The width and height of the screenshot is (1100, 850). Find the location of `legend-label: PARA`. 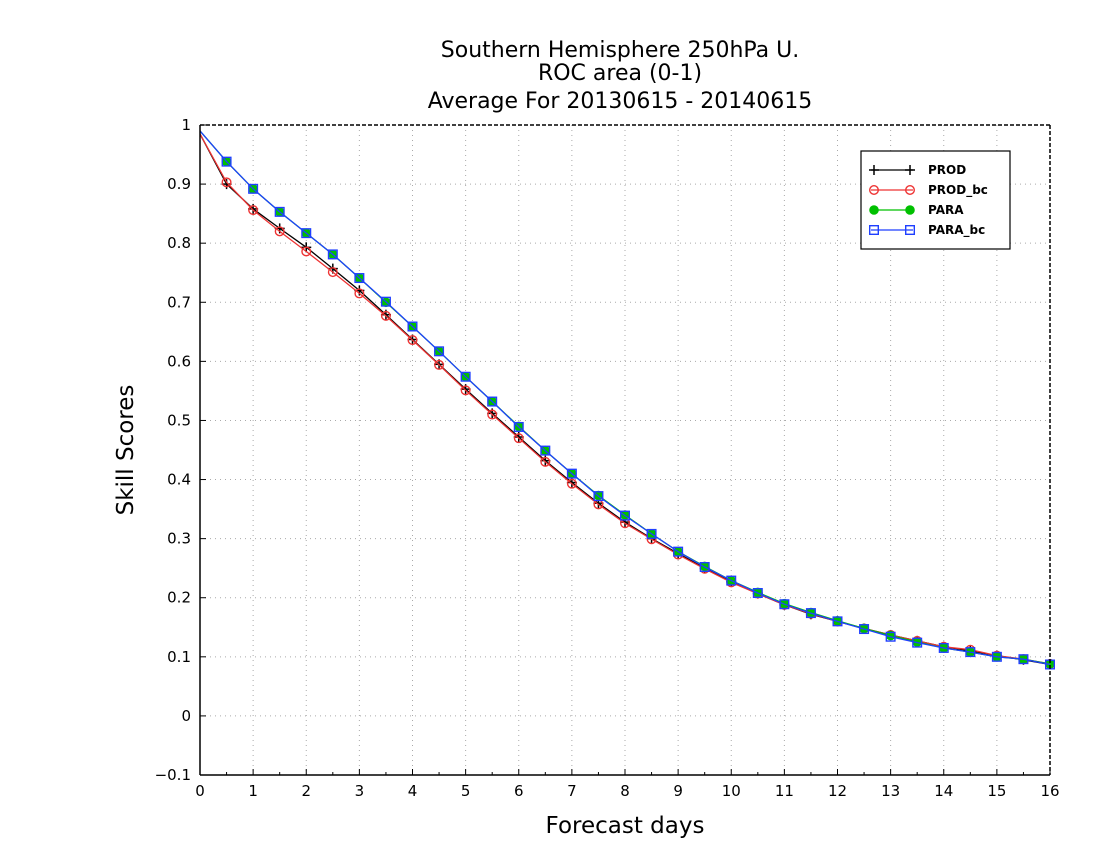

legend-label: PARA is located at coordinates (946, 210).